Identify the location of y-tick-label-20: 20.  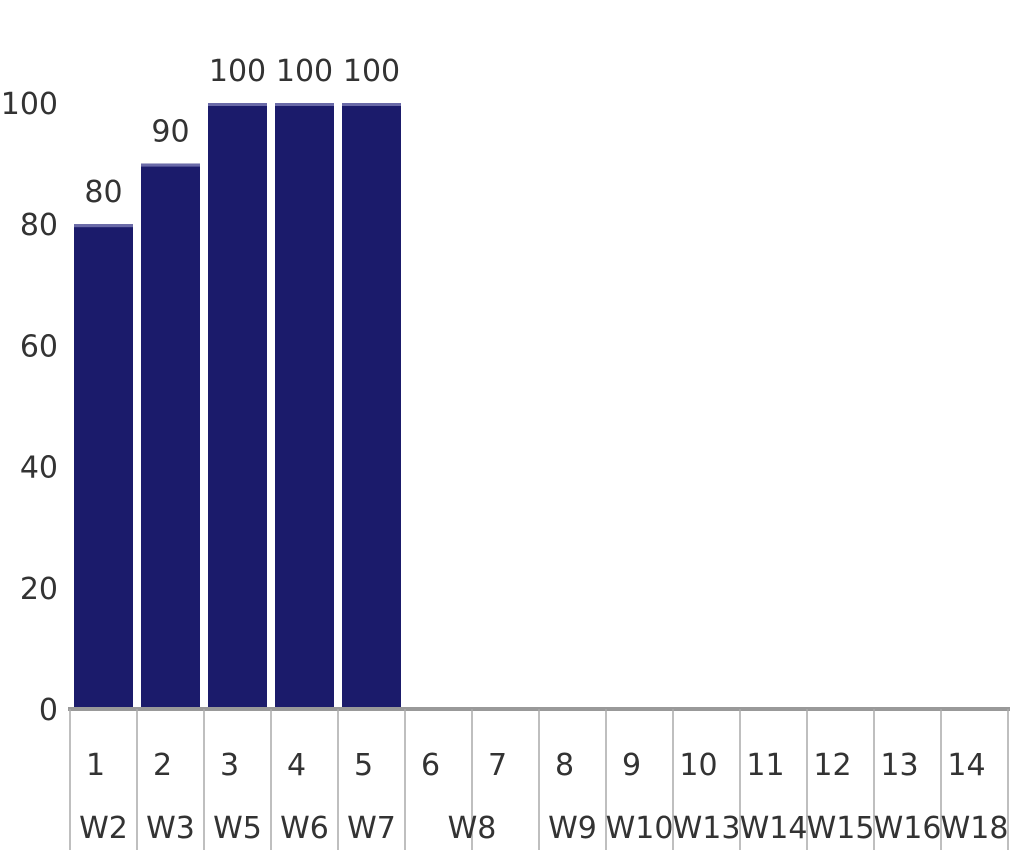
(39, 589).